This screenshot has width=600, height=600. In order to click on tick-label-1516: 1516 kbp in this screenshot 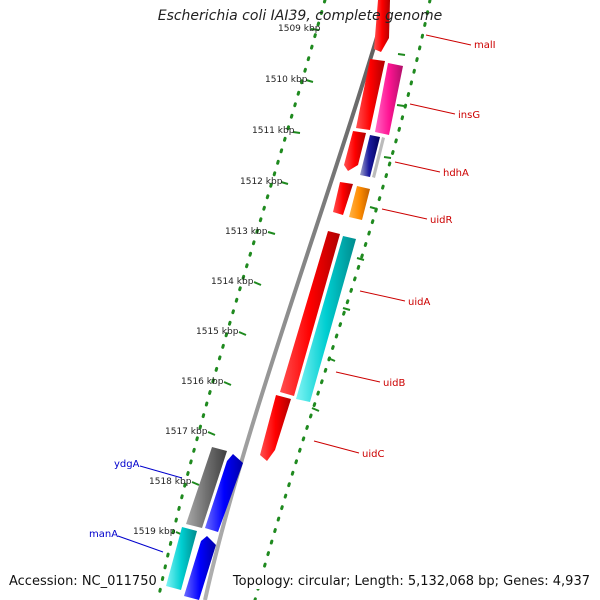, I will do `click(202, 382)`.